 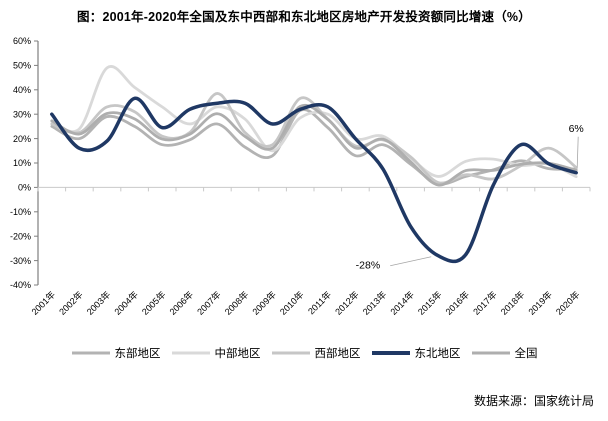 I want to click on legend-item-national: 全国, so click(x=504, y=353).